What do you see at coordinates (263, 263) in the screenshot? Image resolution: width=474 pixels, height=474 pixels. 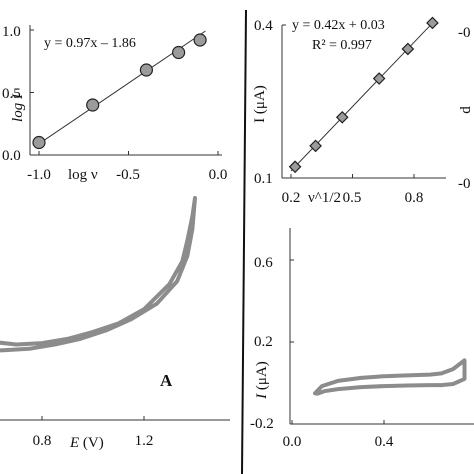 I see `right-main-ytick-label: 0.6` at bounding box center [263, 263].